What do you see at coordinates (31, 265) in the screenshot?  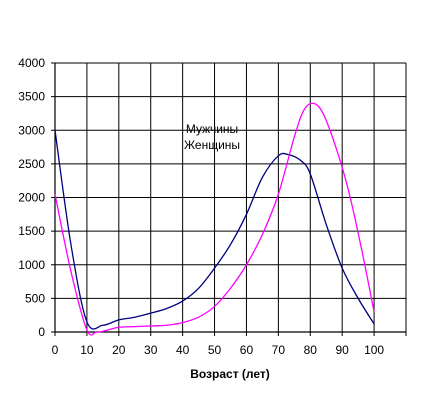 I see `y-tick-label: 1000` at bounding box center [31, 265].